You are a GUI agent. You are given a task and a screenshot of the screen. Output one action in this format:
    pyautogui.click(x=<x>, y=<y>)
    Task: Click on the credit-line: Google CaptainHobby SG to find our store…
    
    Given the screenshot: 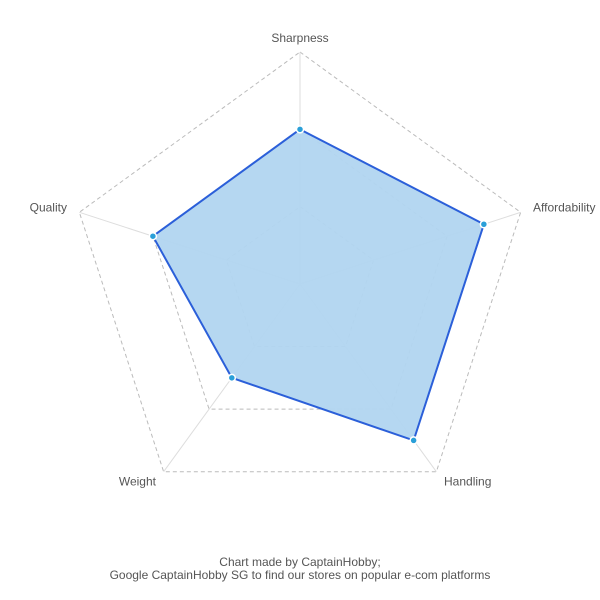 What is the action you would take?
    pyautogui.click(x=300, y=575)
    